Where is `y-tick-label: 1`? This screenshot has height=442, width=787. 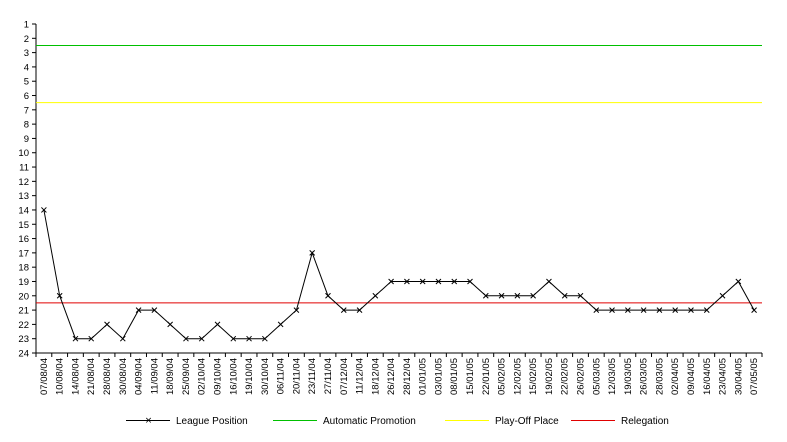
y-tick-label: 1 is located at coordinates (26, 25).